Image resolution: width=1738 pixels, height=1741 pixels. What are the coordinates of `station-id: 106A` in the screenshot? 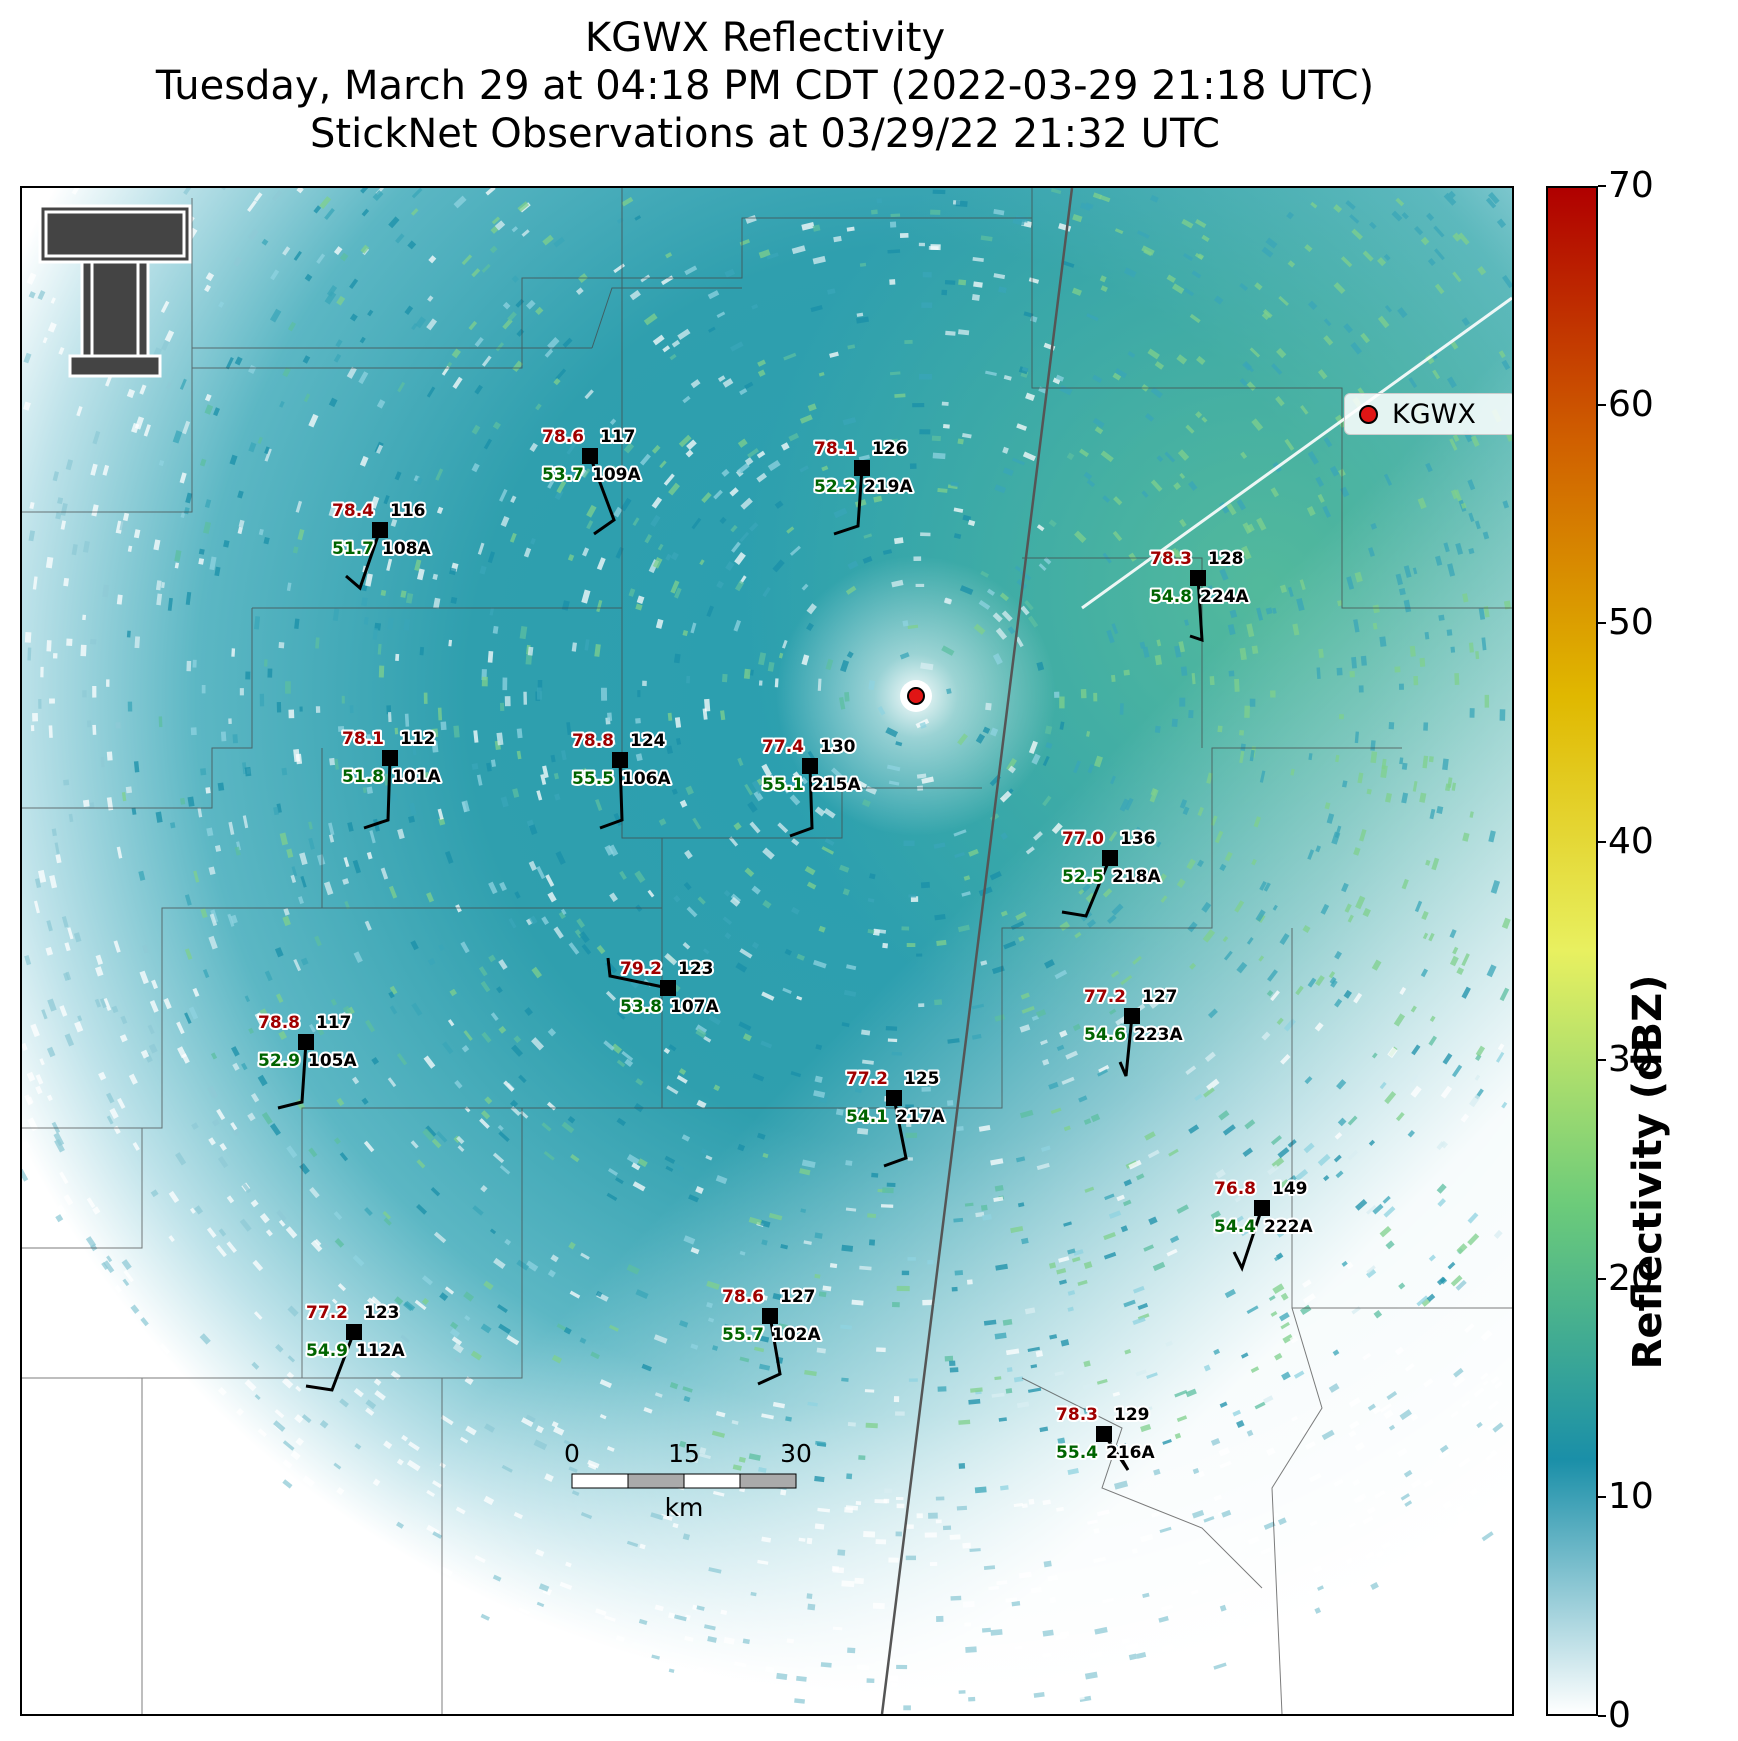 It's located at (646, 779).